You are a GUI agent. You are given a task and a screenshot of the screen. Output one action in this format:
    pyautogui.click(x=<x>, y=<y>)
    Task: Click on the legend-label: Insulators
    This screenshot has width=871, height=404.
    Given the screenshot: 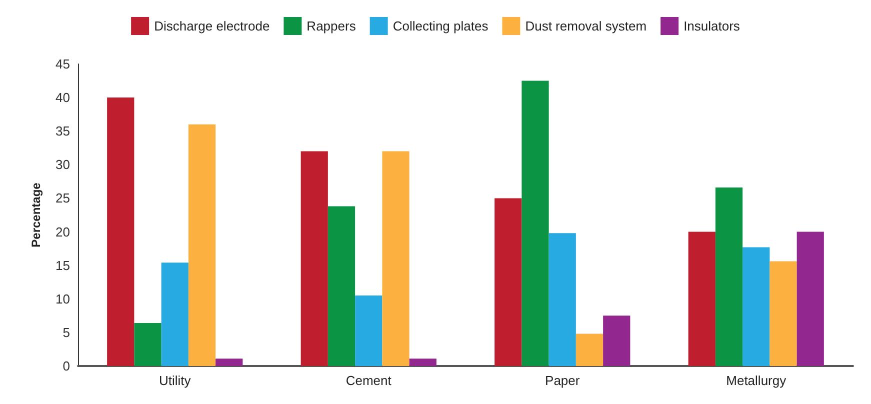 What is the action you would take?
    pyautogui.click(x=712, y=26)
    